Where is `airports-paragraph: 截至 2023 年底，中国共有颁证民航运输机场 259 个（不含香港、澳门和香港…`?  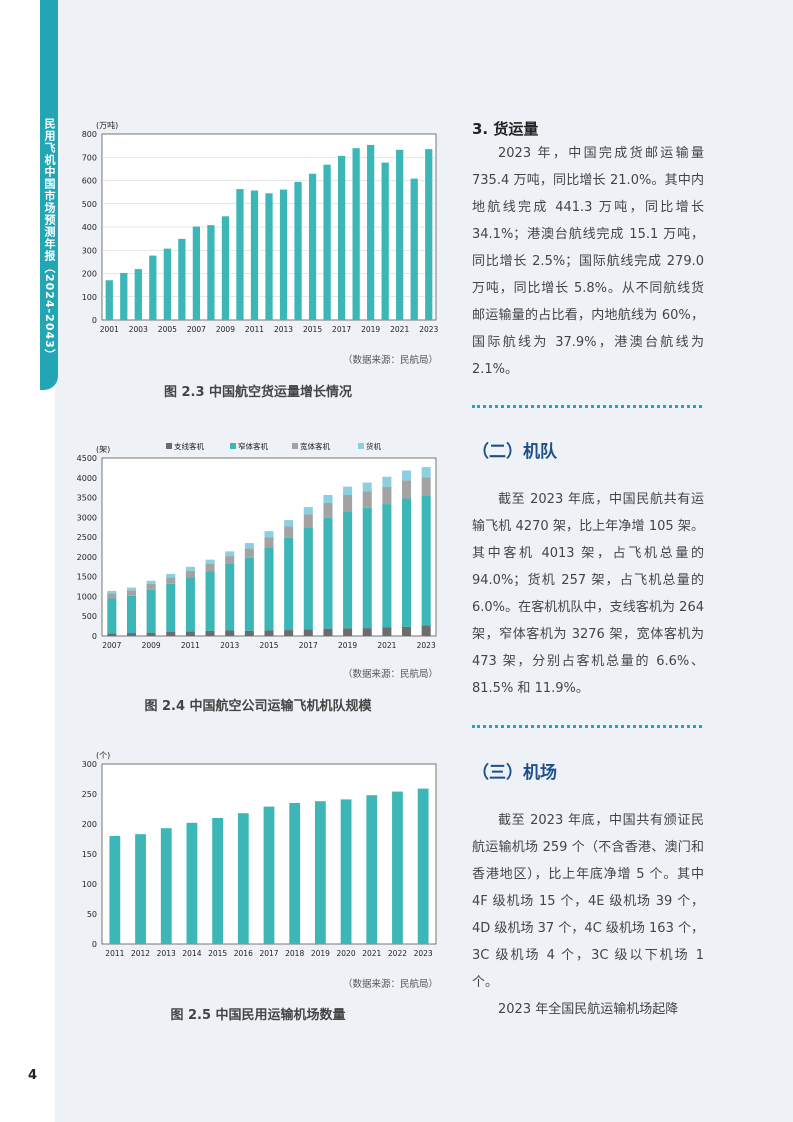 airports-paragraph: 截至 2023 年底，中国共有颁证民航运输机场 259 个（不含香港、澳门和香港… is located at coordinates (588, 901).